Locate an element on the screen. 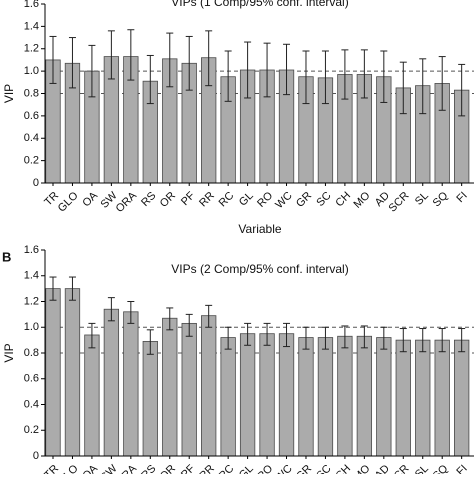 The height and width of the screenshot is (479, 474). bar-mo is located at coordinates (364, 396).